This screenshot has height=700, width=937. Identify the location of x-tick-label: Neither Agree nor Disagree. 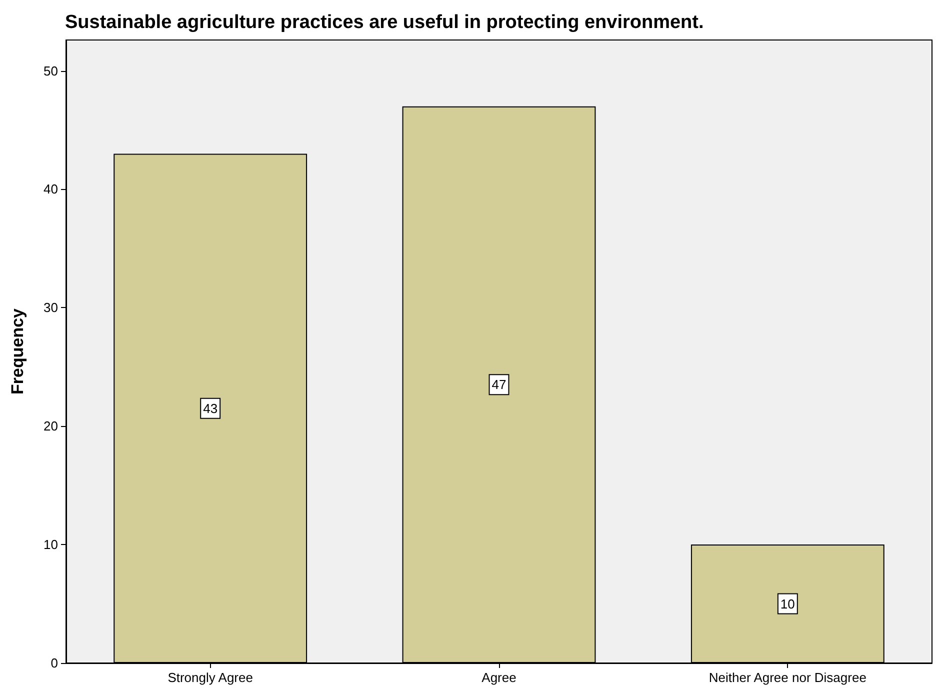
(787, 677).